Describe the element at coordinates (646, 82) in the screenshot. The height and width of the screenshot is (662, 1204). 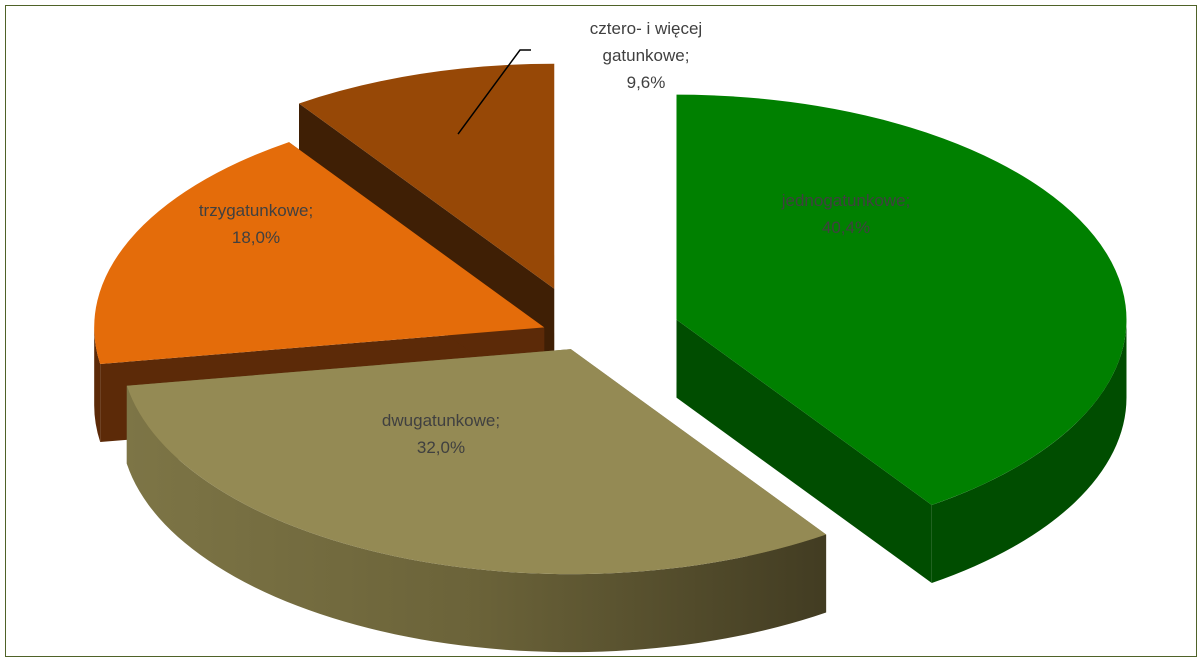
I see `slice-label-line: 9,6%` at that location.